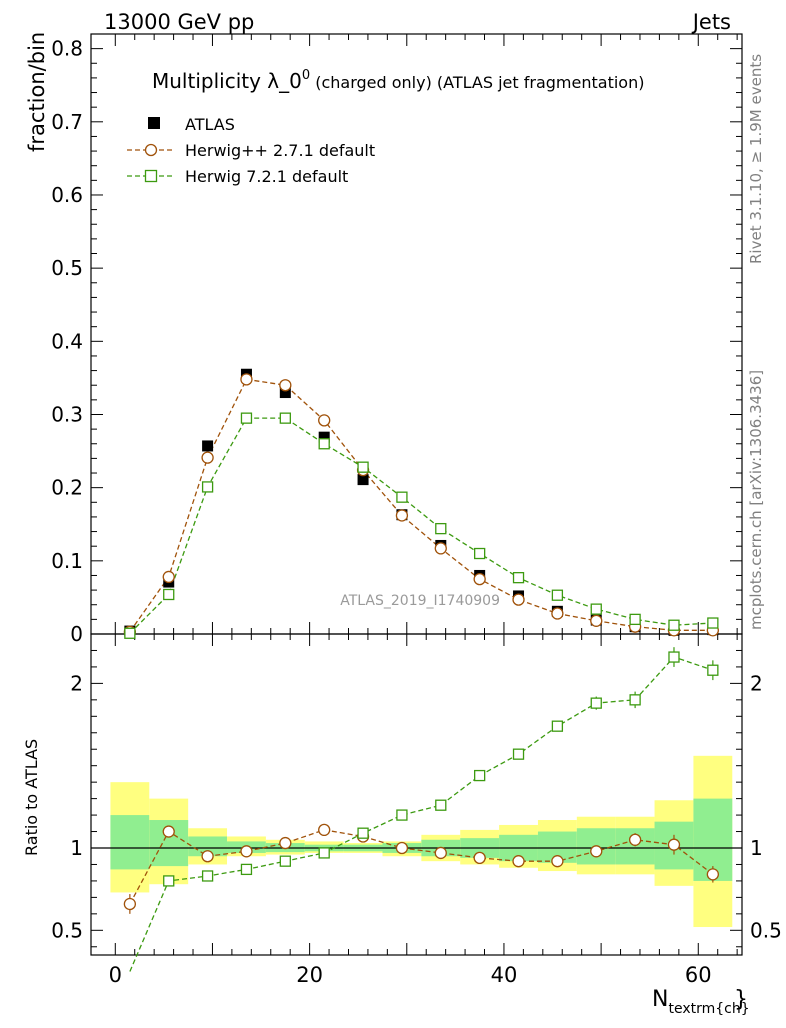  I want to click on legend-marker-herwigpp, so click(151, 150).